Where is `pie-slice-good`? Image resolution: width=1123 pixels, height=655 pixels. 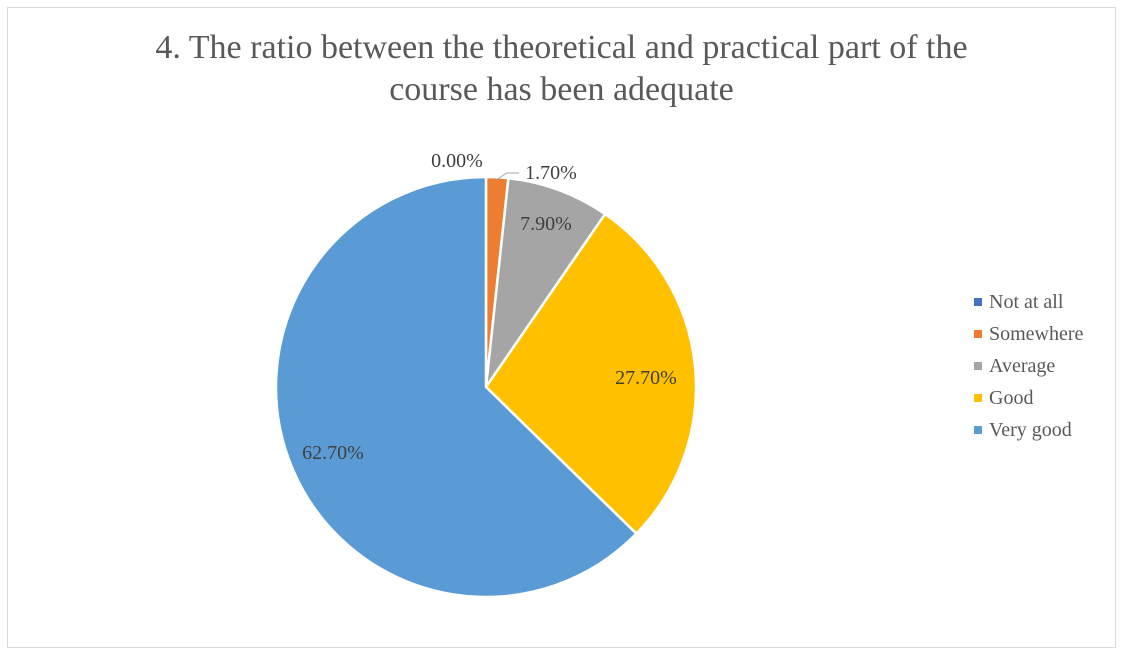 pie-slice-good is located at coordinates (591, 373).